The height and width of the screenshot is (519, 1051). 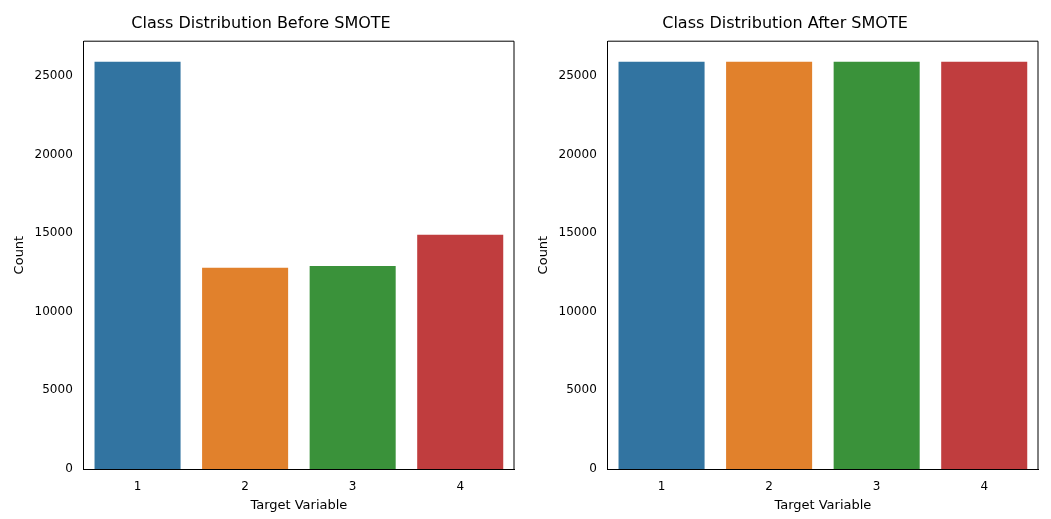 What do you see at coordinates (785, 22) in the screenshot?
I see `chart-title: Class Distribution After SMOTE` at bounding box center [785, 22].